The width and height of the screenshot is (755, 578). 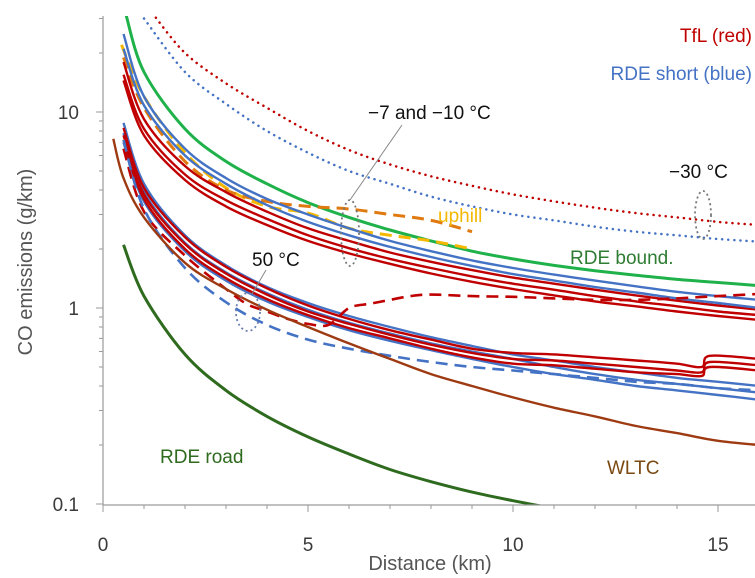 What do you see at coordinates (26, 262) in the screenshot?
I see `y-axis-title: CO emissions (g/km)` at bounding box center [26, 262].